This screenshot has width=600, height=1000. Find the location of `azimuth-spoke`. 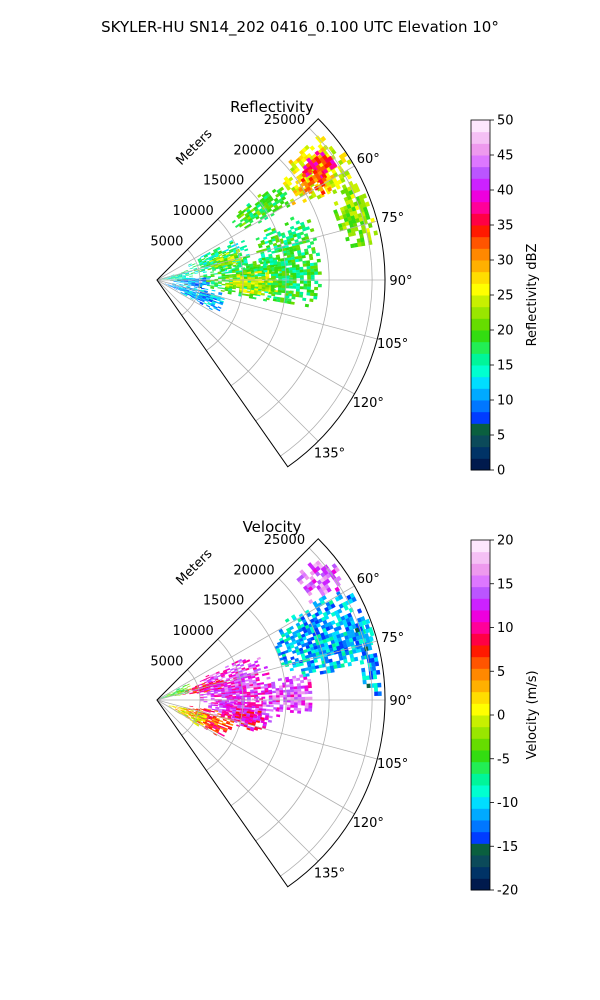

azimuth-spoke is located at coordinates (267, 309).